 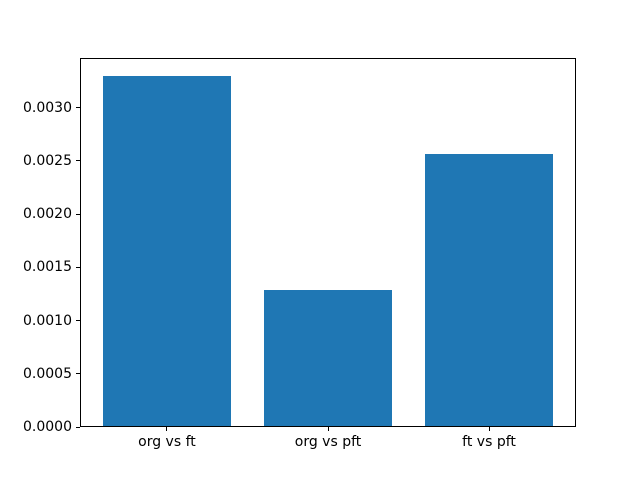 What do you see at coordinates (328, 442) in the screenshot?
I see `x-tick-label: org vs pft` at bounding box center [328, 442].